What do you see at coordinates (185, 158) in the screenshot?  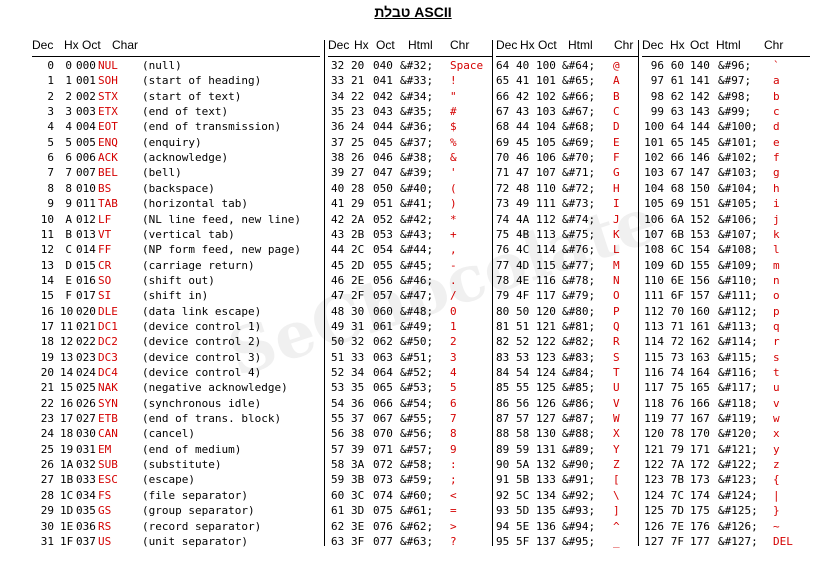 I see `cell-desc: (acknowledge)` at bounding box center [185, 158].